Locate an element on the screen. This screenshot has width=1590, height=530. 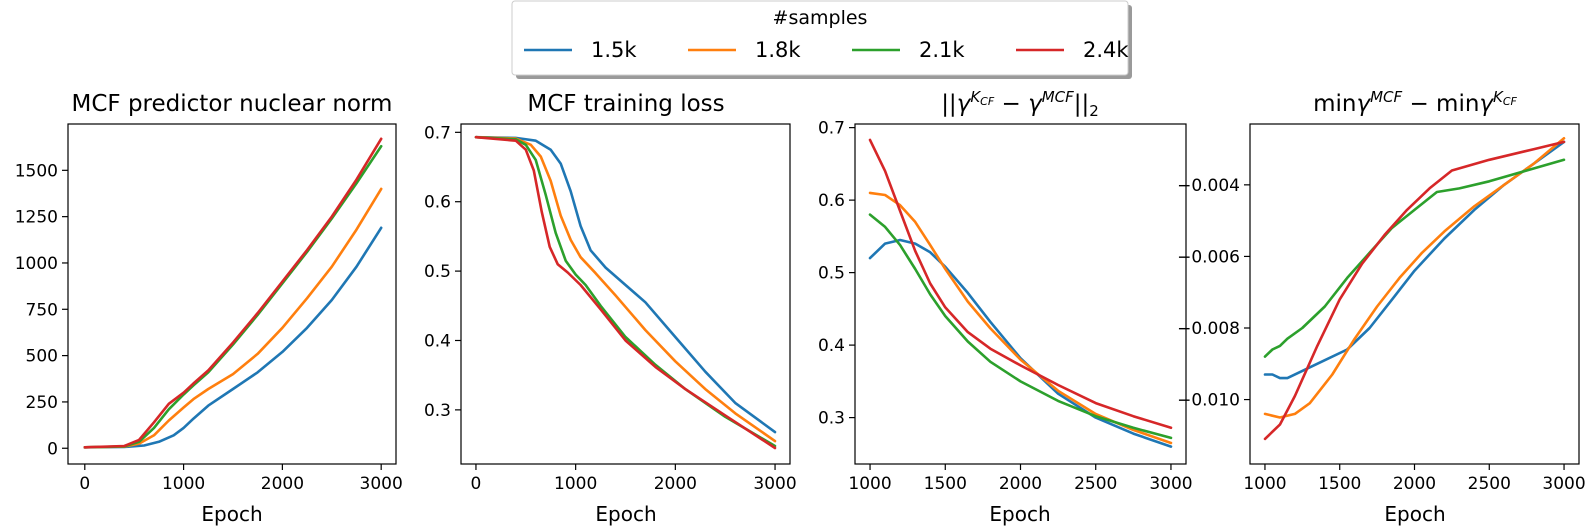
panel-4-frame is located at coordinates (1414, 294).